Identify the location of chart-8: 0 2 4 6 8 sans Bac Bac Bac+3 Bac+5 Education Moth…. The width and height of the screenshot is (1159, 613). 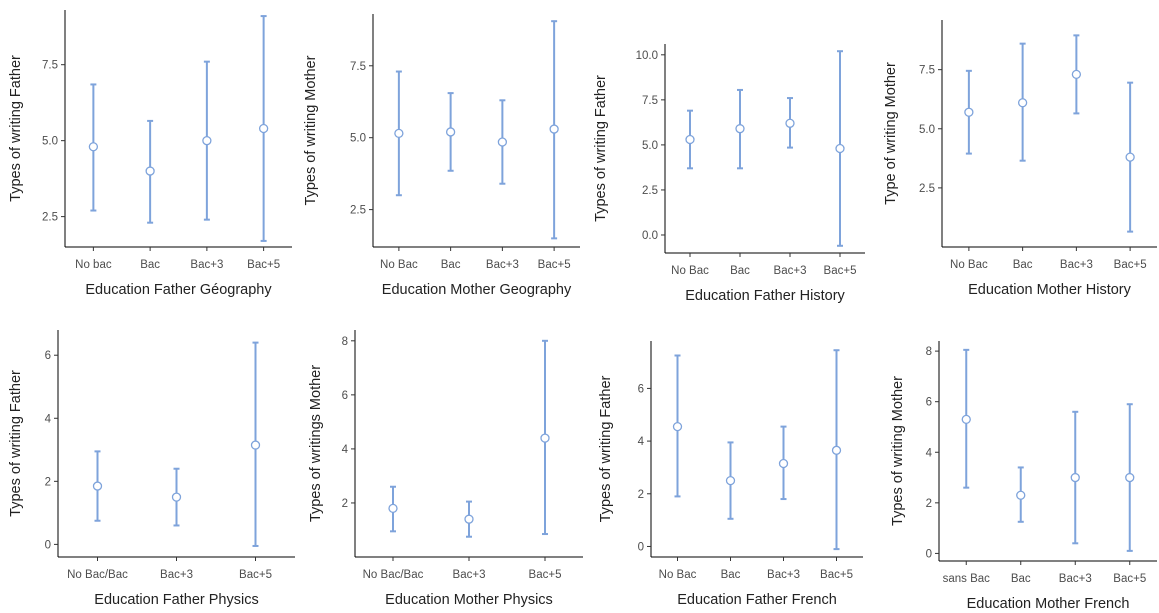
(1023, 476).